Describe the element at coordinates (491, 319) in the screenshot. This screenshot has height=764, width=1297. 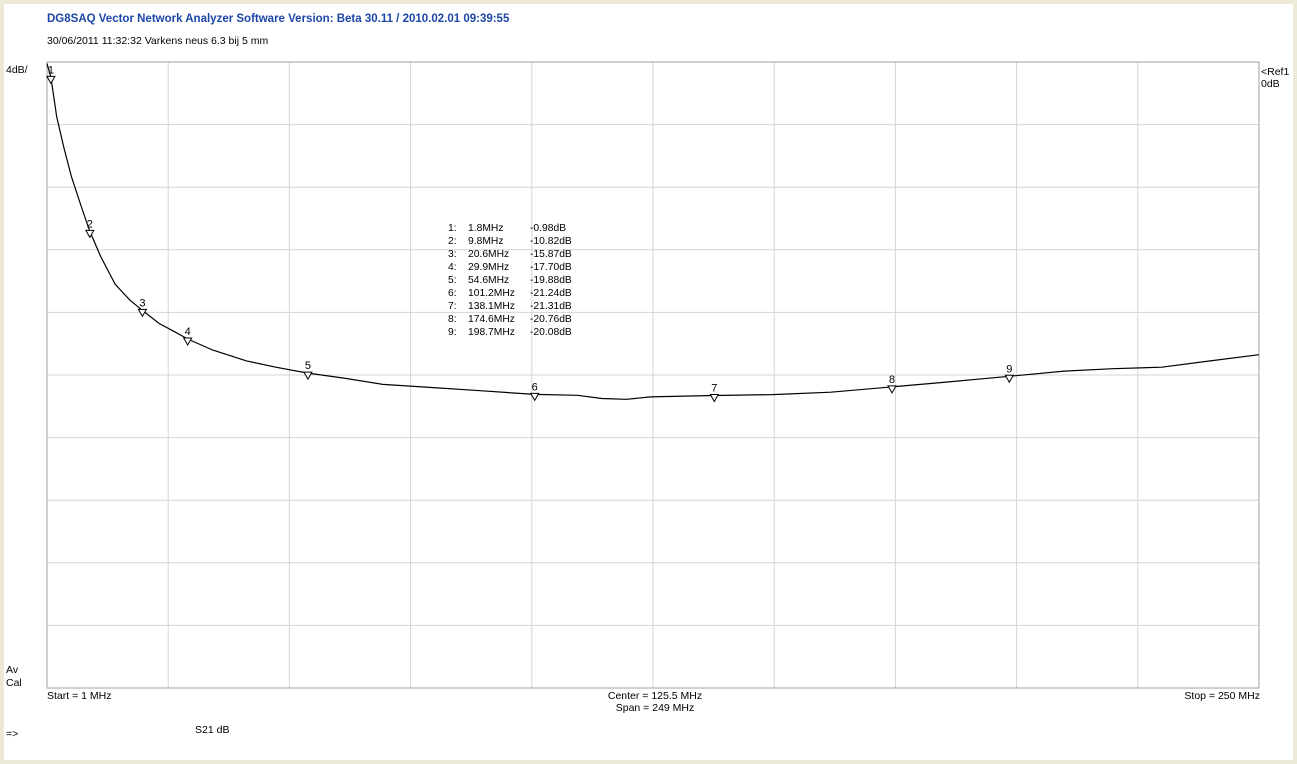
I see `marker-freq: 174.6MHz` at that location.